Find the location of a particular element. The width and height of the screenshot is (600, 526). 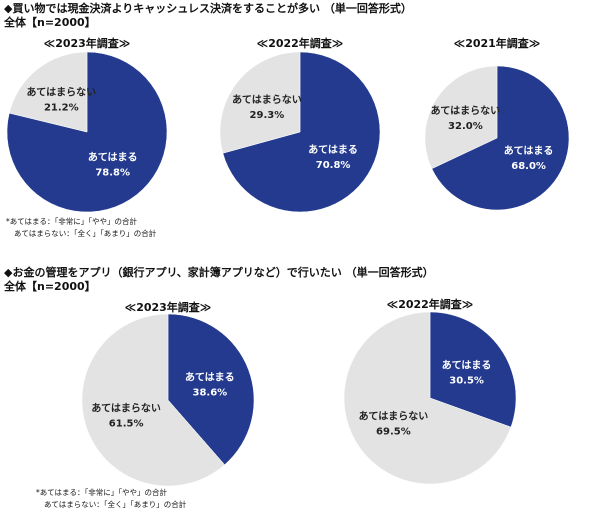

slice-value-label: 69.5% is located at coordinates (393, 432).